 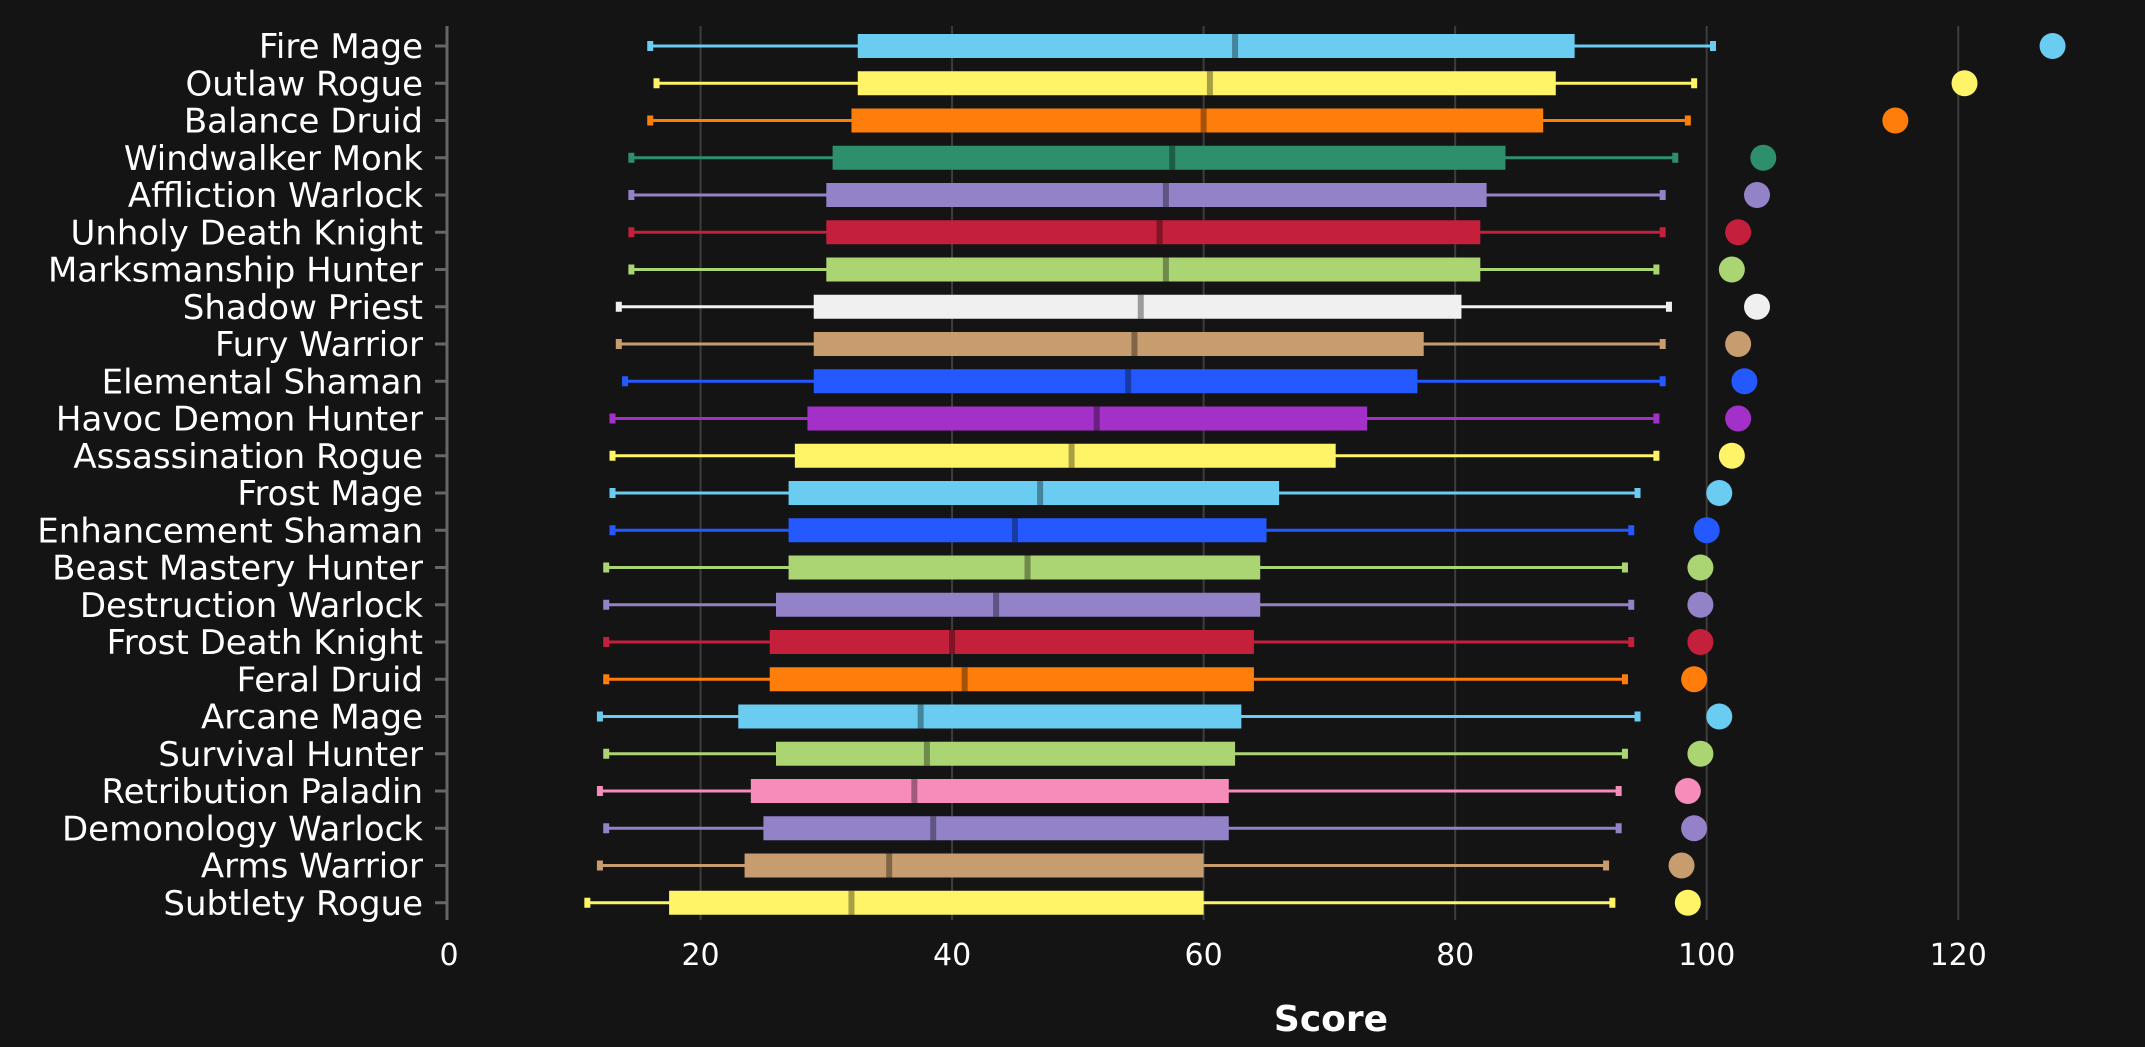 What do you see at coordinates (448, 955) in the screenshot?
I see `x-tick-label: 0` at bounding box center [448, 955].